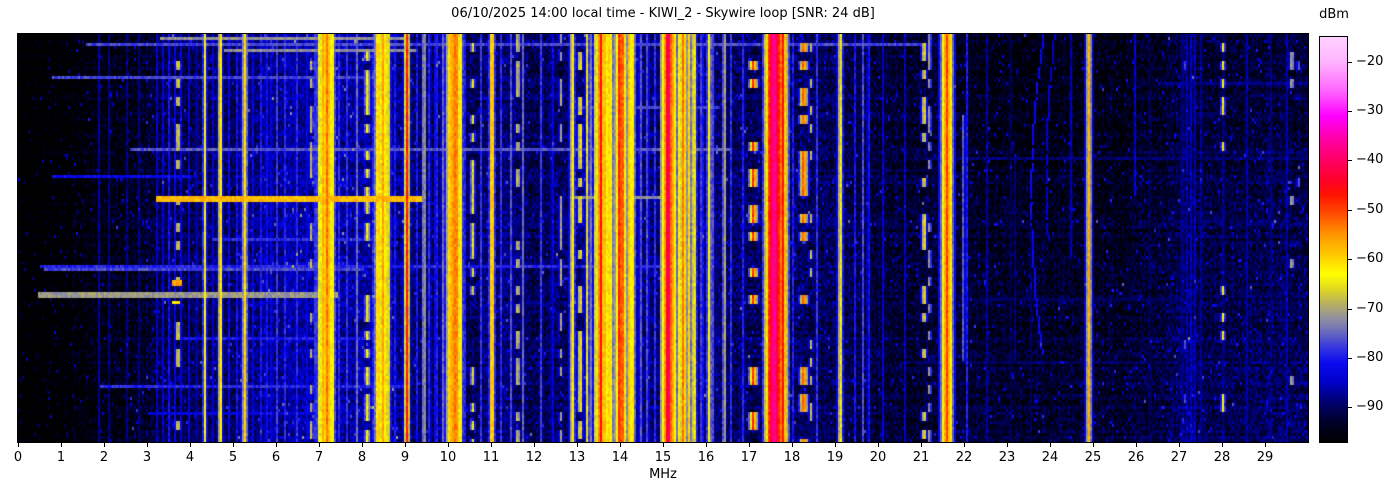  What do you see at coordinates (1265, 457) in the screenshot?
I see `x-tick-label: 29` at bounding box center [1265, 457].